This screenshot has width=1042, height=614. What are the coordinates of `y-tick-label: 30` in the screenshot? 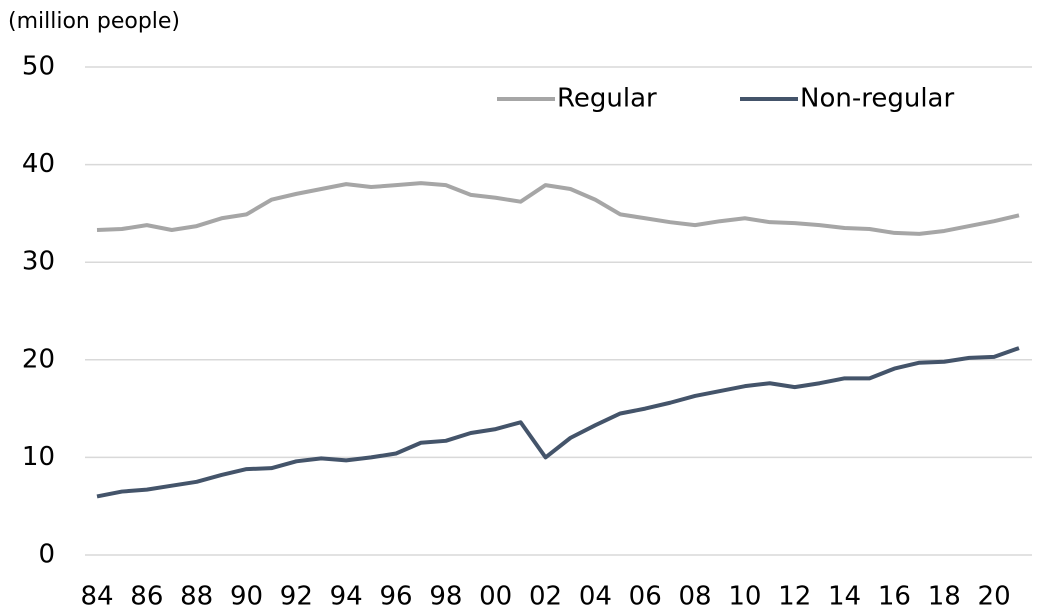 It's located at (38, 262).